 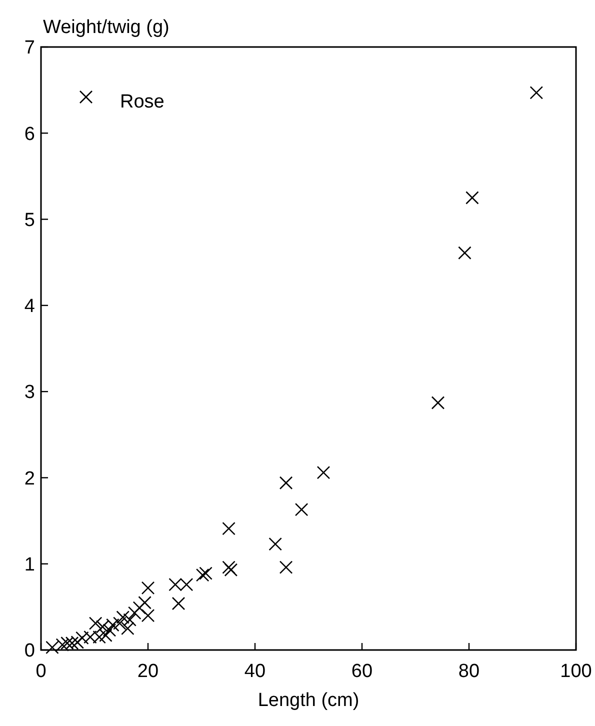 I want to click on y-tick-label: 1, so click(x=29, y=565).